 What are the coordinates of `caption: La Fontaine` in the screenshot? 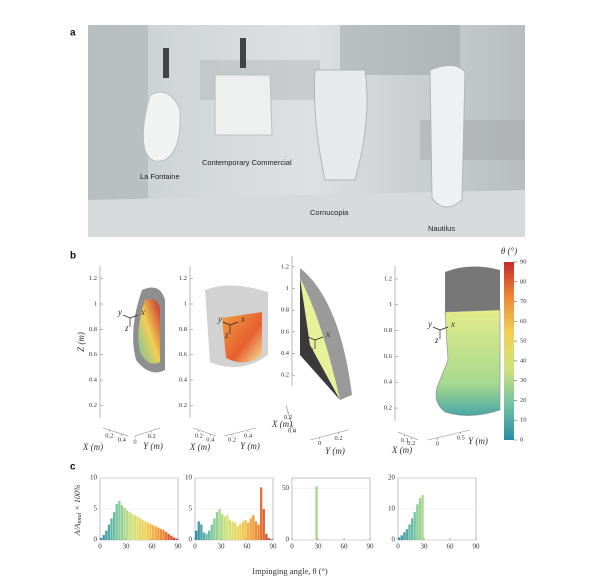 It's located at (160, 176).